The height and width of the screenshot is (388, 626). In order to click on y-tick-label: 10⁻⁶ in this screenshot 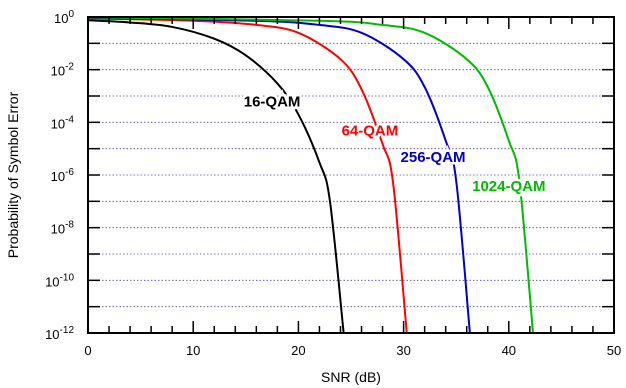, I will do `click(63, 175)`.